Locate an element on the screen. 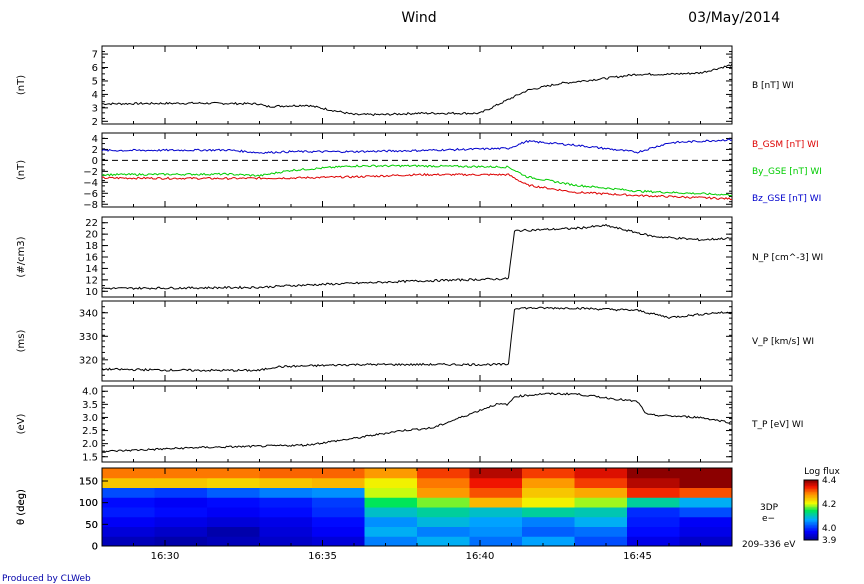 The width and height of the screenshot is (864, 584). panel-5: 1.5 2.0 2.5 3.0 3.5 4.0 (eV) T_P [eV] WI is located at coordinates (409, 424).